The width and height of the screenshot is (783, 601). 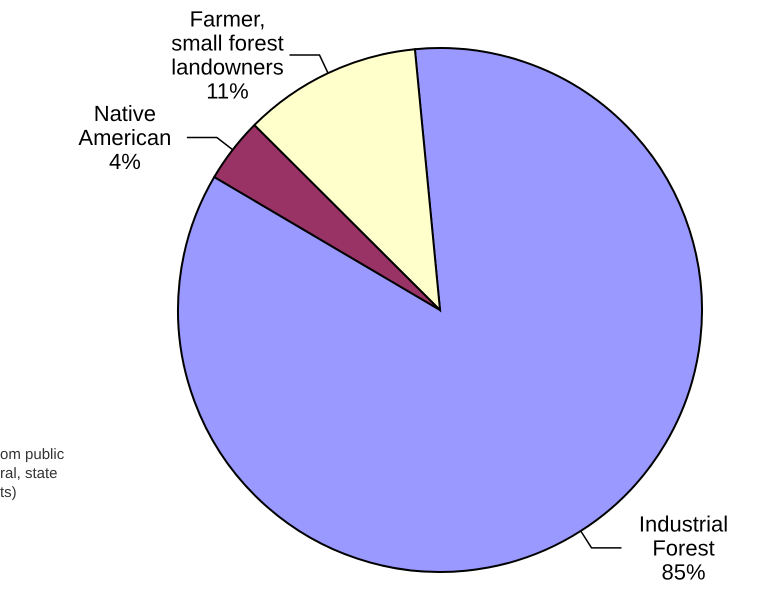 What do you see at coordinates (683, 571) in the screenshot?
I see `data-label: 85%` at bounding box center [683, 571].